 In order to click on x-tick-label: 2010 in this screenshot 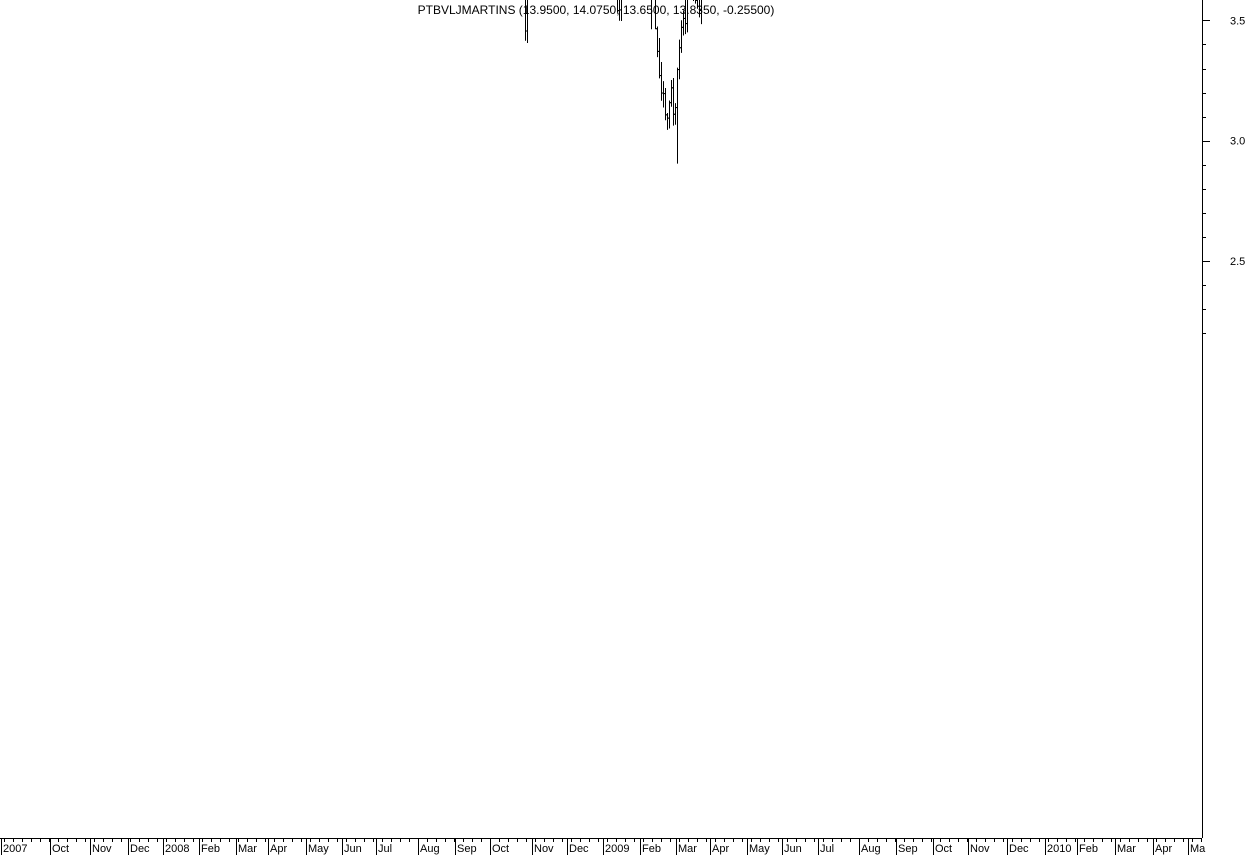, I will do `click(1059, 849)`.